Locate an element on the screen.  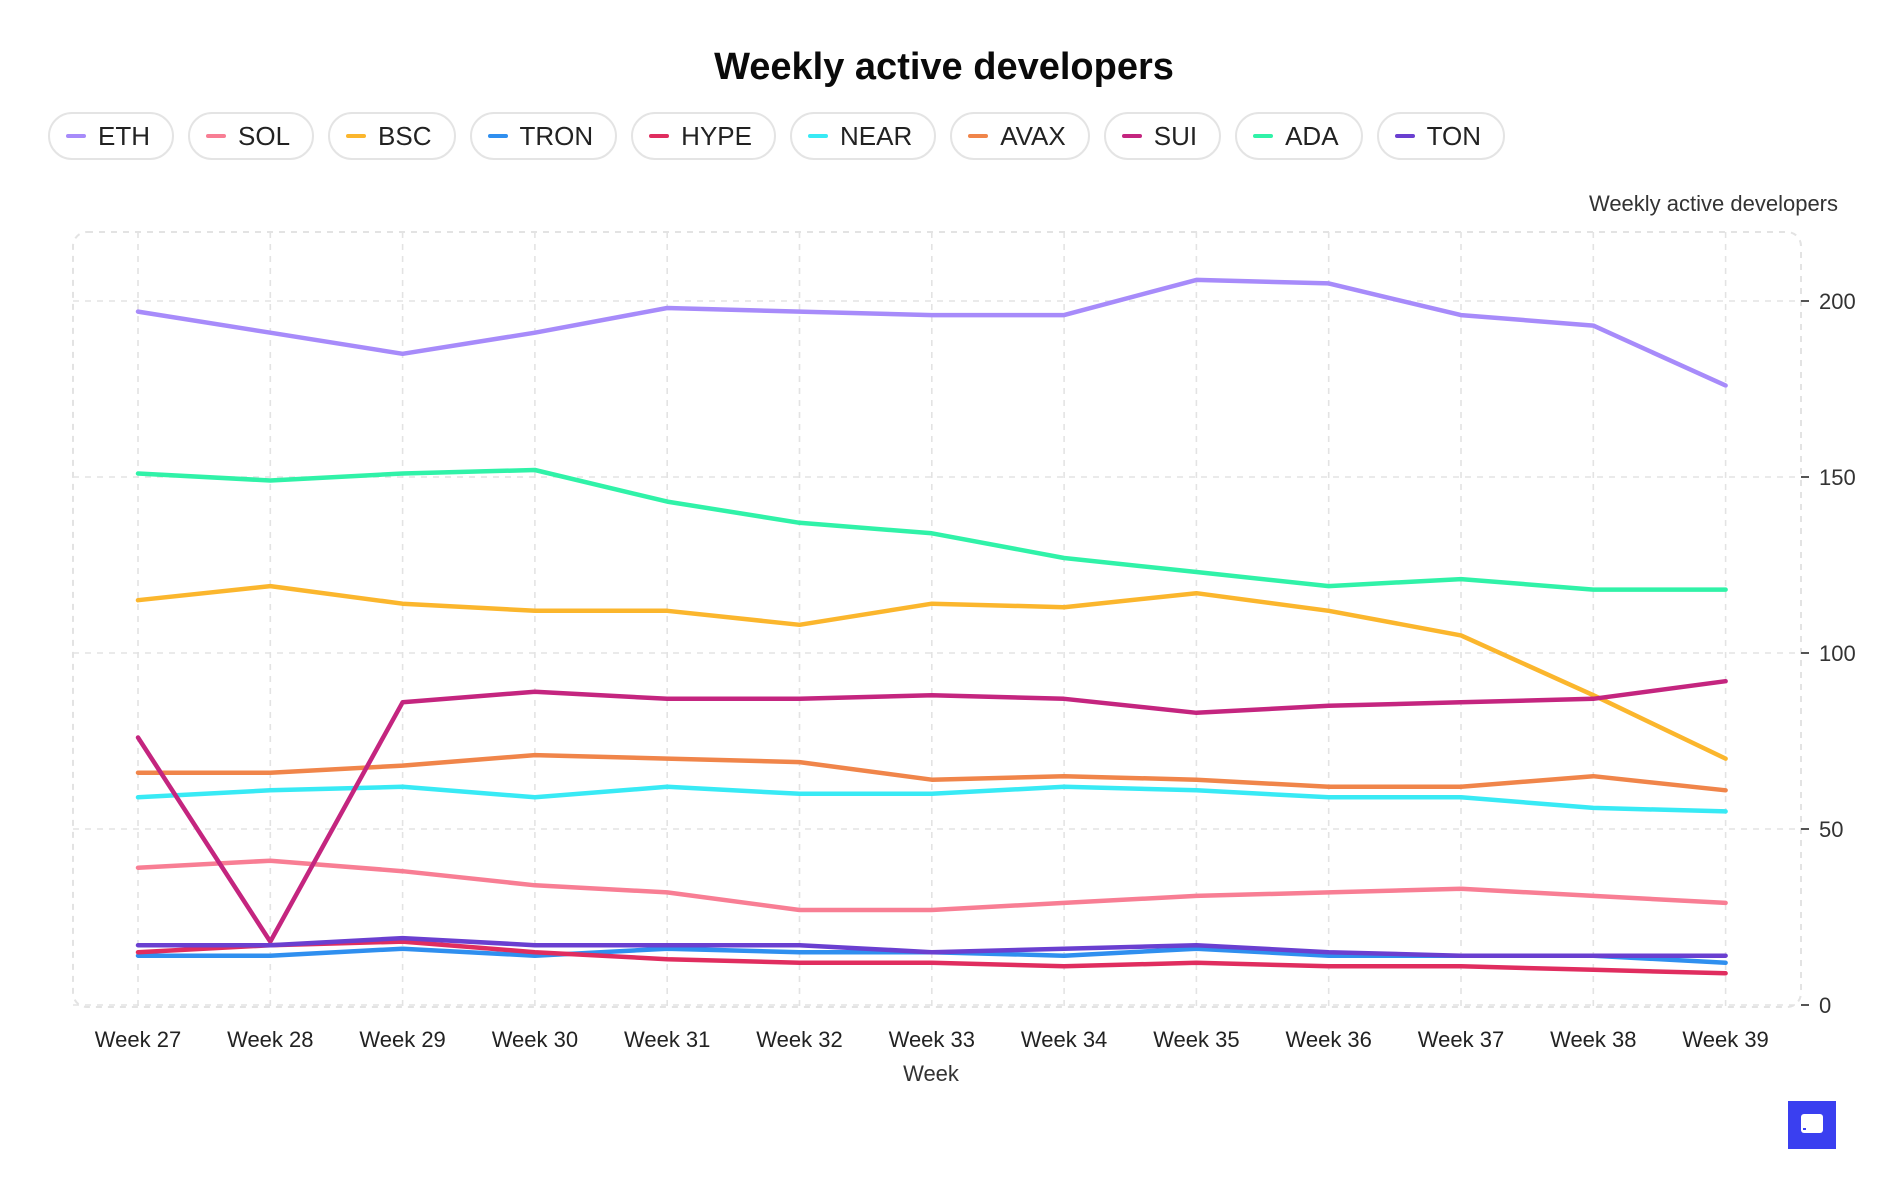
legend-item-sui: SUI is located at coordinates (1162, 136).